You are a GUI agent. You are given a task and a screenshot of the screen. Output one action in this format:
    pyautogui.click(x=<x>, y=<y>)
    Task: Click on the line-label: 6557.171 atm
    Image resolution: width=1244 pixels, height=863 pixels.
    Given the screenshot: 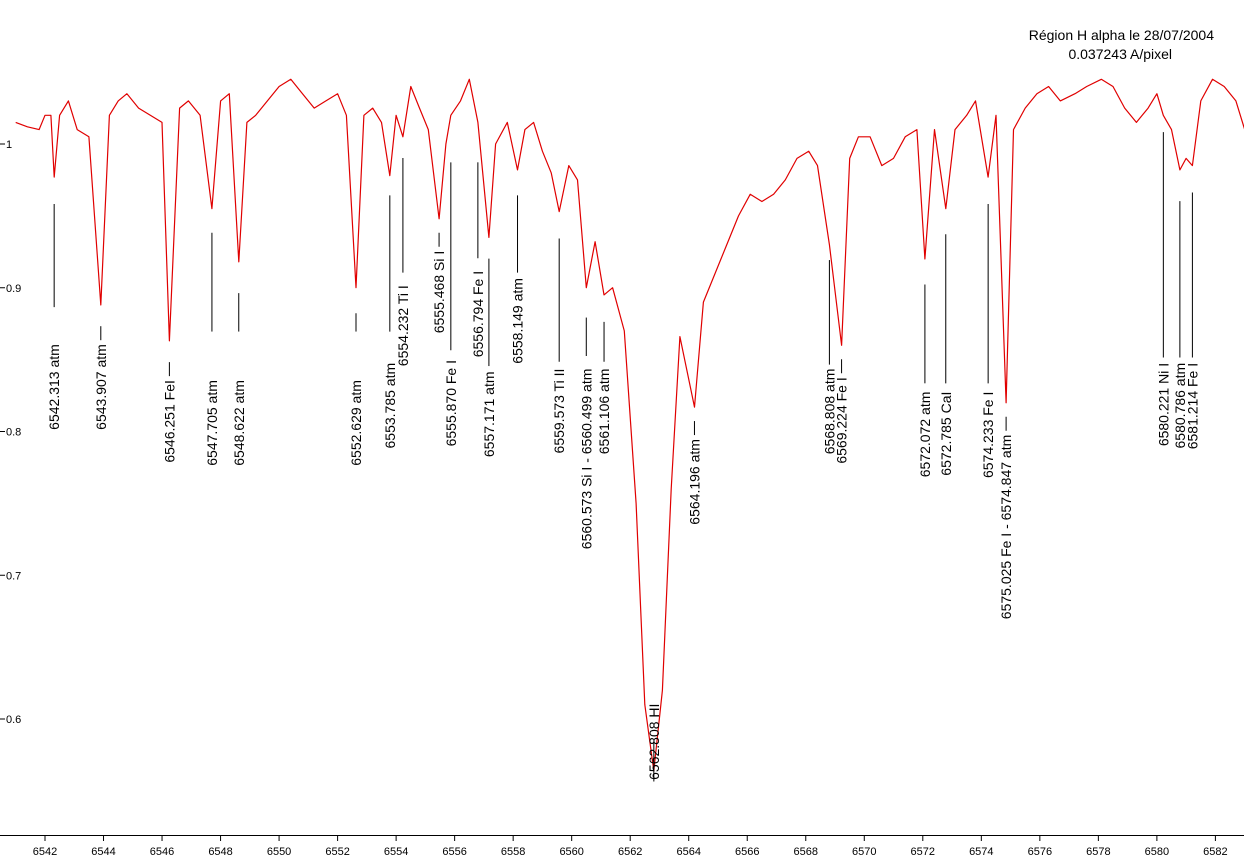 What is the action you would take?
    pyautogui.click(x=489, y=415)
    